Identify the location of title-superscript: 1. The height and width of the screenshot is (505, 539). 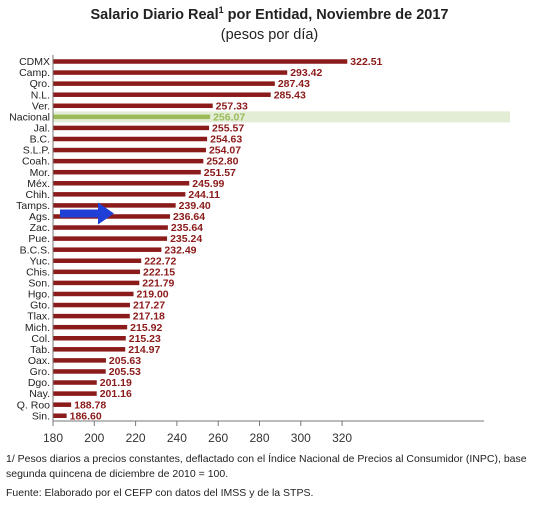
(221, 10).